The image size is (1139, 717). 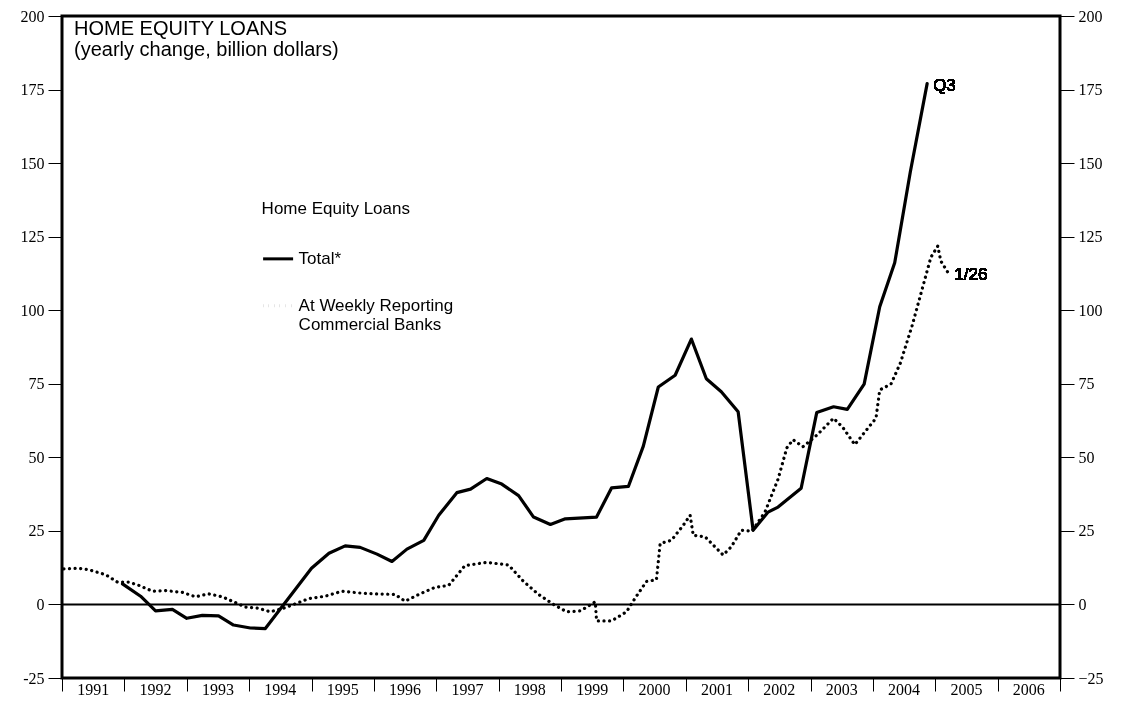 What do you see at coordinates (36, 457) in the screenshot?
I see `y-tick-label: 50` at bounding box center [36, 457].